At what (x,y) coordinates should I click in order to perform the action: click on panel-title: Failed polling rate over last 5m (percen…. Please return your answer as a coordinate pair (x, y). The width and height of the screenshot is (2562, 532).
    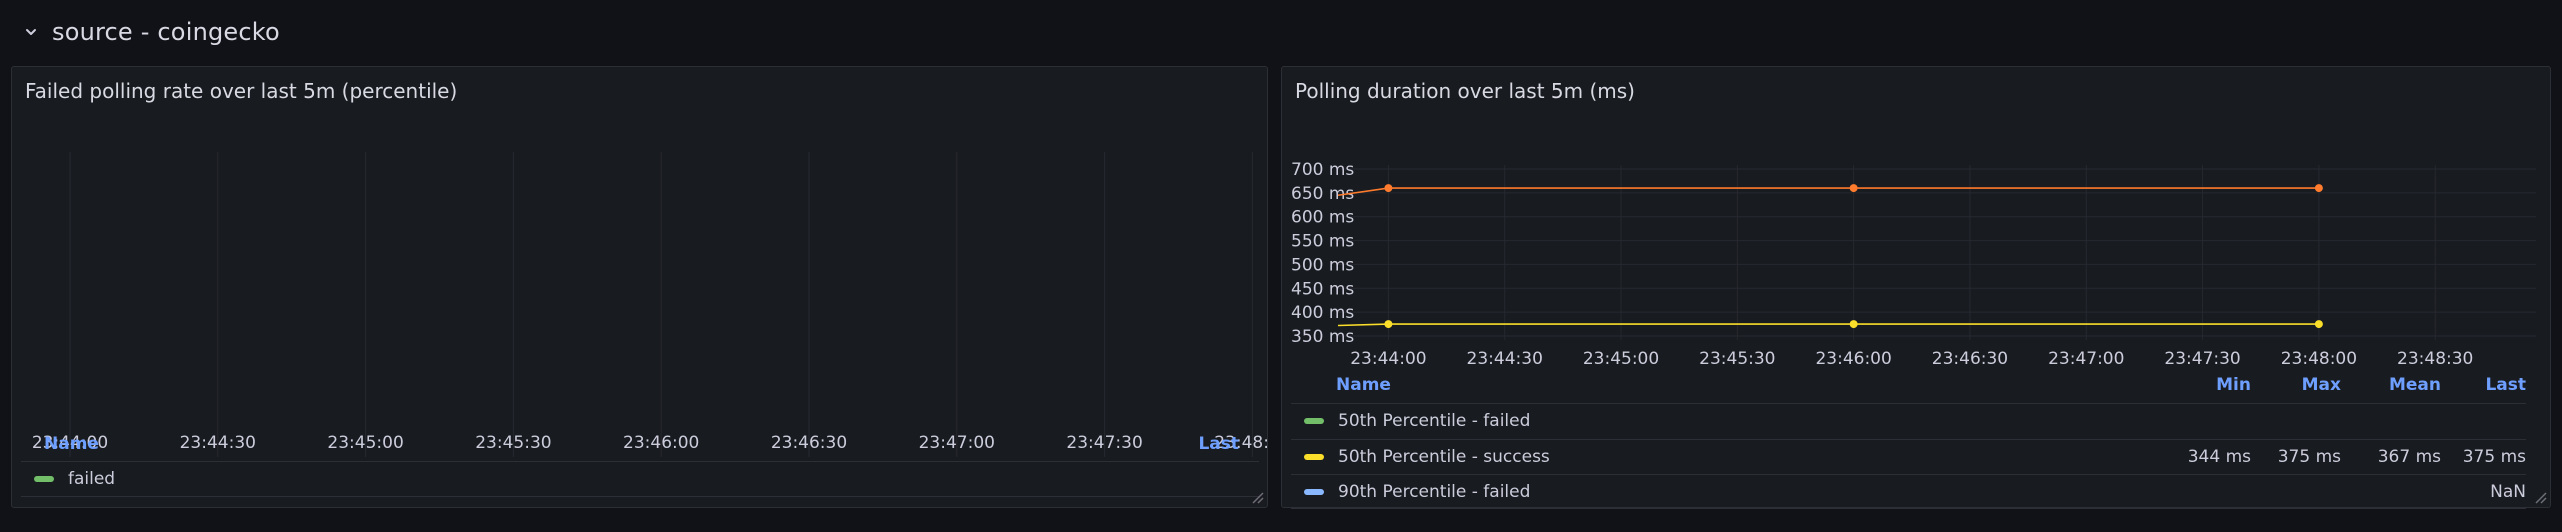
    Looking at the image, I should click on (241, 91).